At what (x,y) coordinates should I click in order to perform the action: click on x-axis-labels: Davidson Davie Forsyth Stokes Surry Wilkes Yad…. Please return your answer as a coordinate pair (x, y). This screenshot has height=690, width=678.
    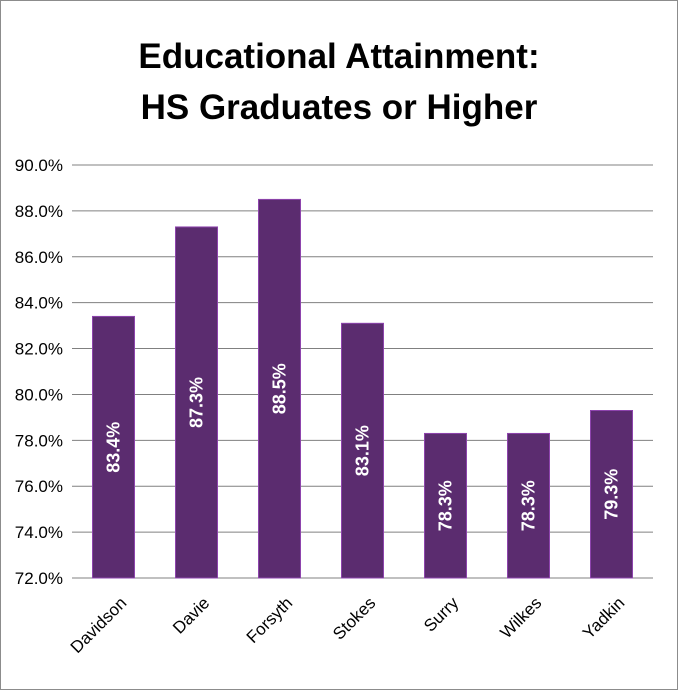
    Looking at the image, I should click on (348, 625).